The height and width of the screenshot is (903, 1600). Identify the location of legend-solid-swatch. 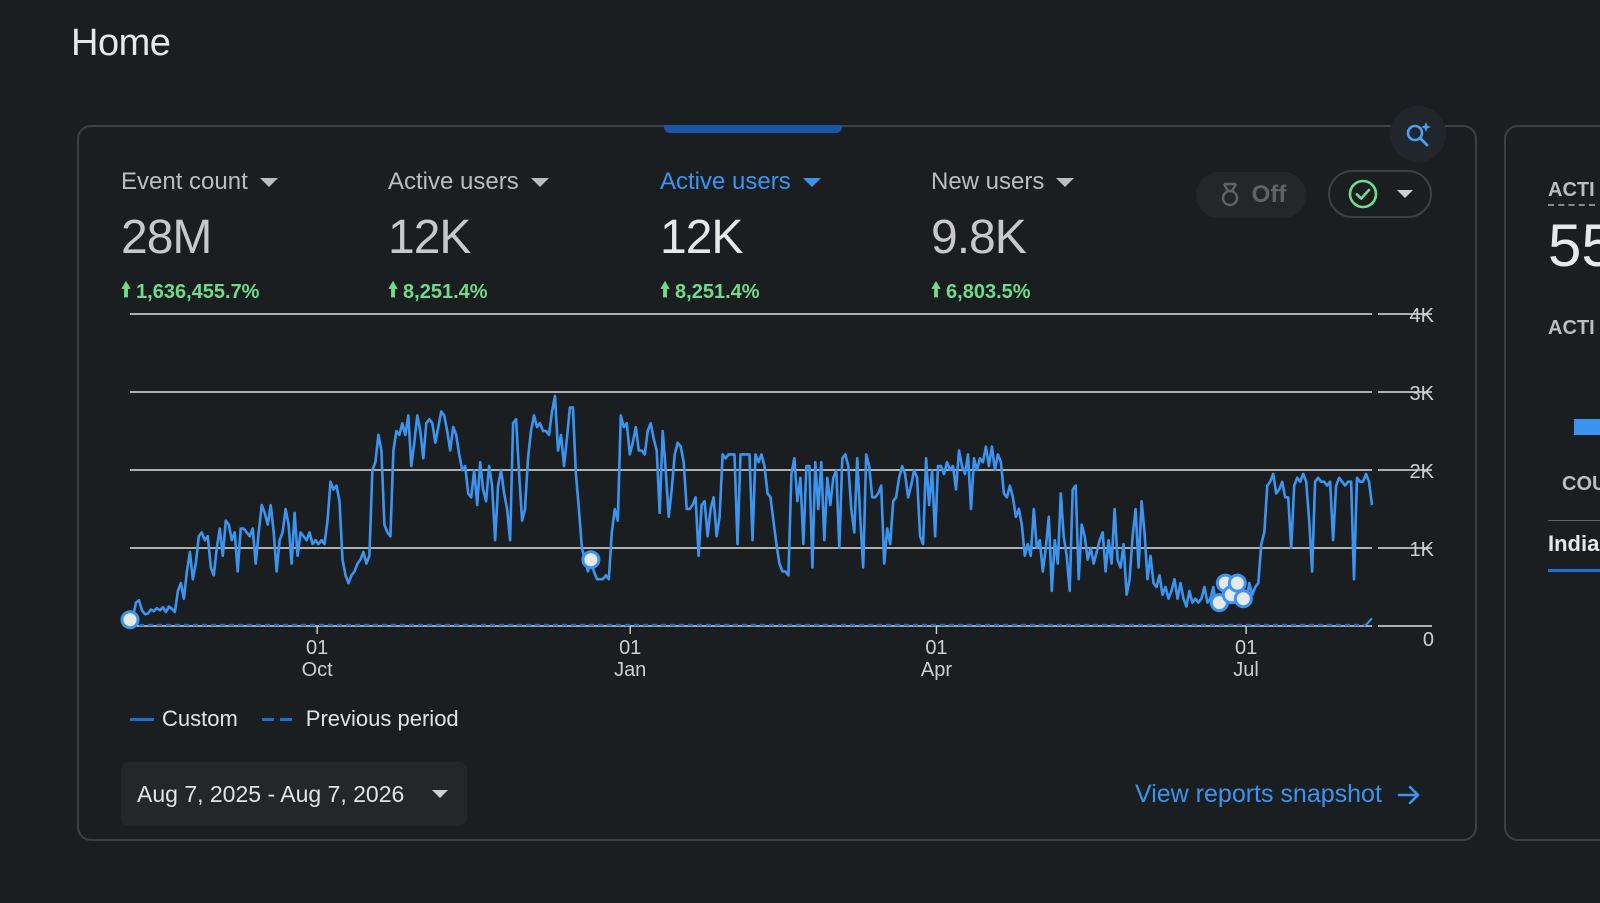
(142, 719).